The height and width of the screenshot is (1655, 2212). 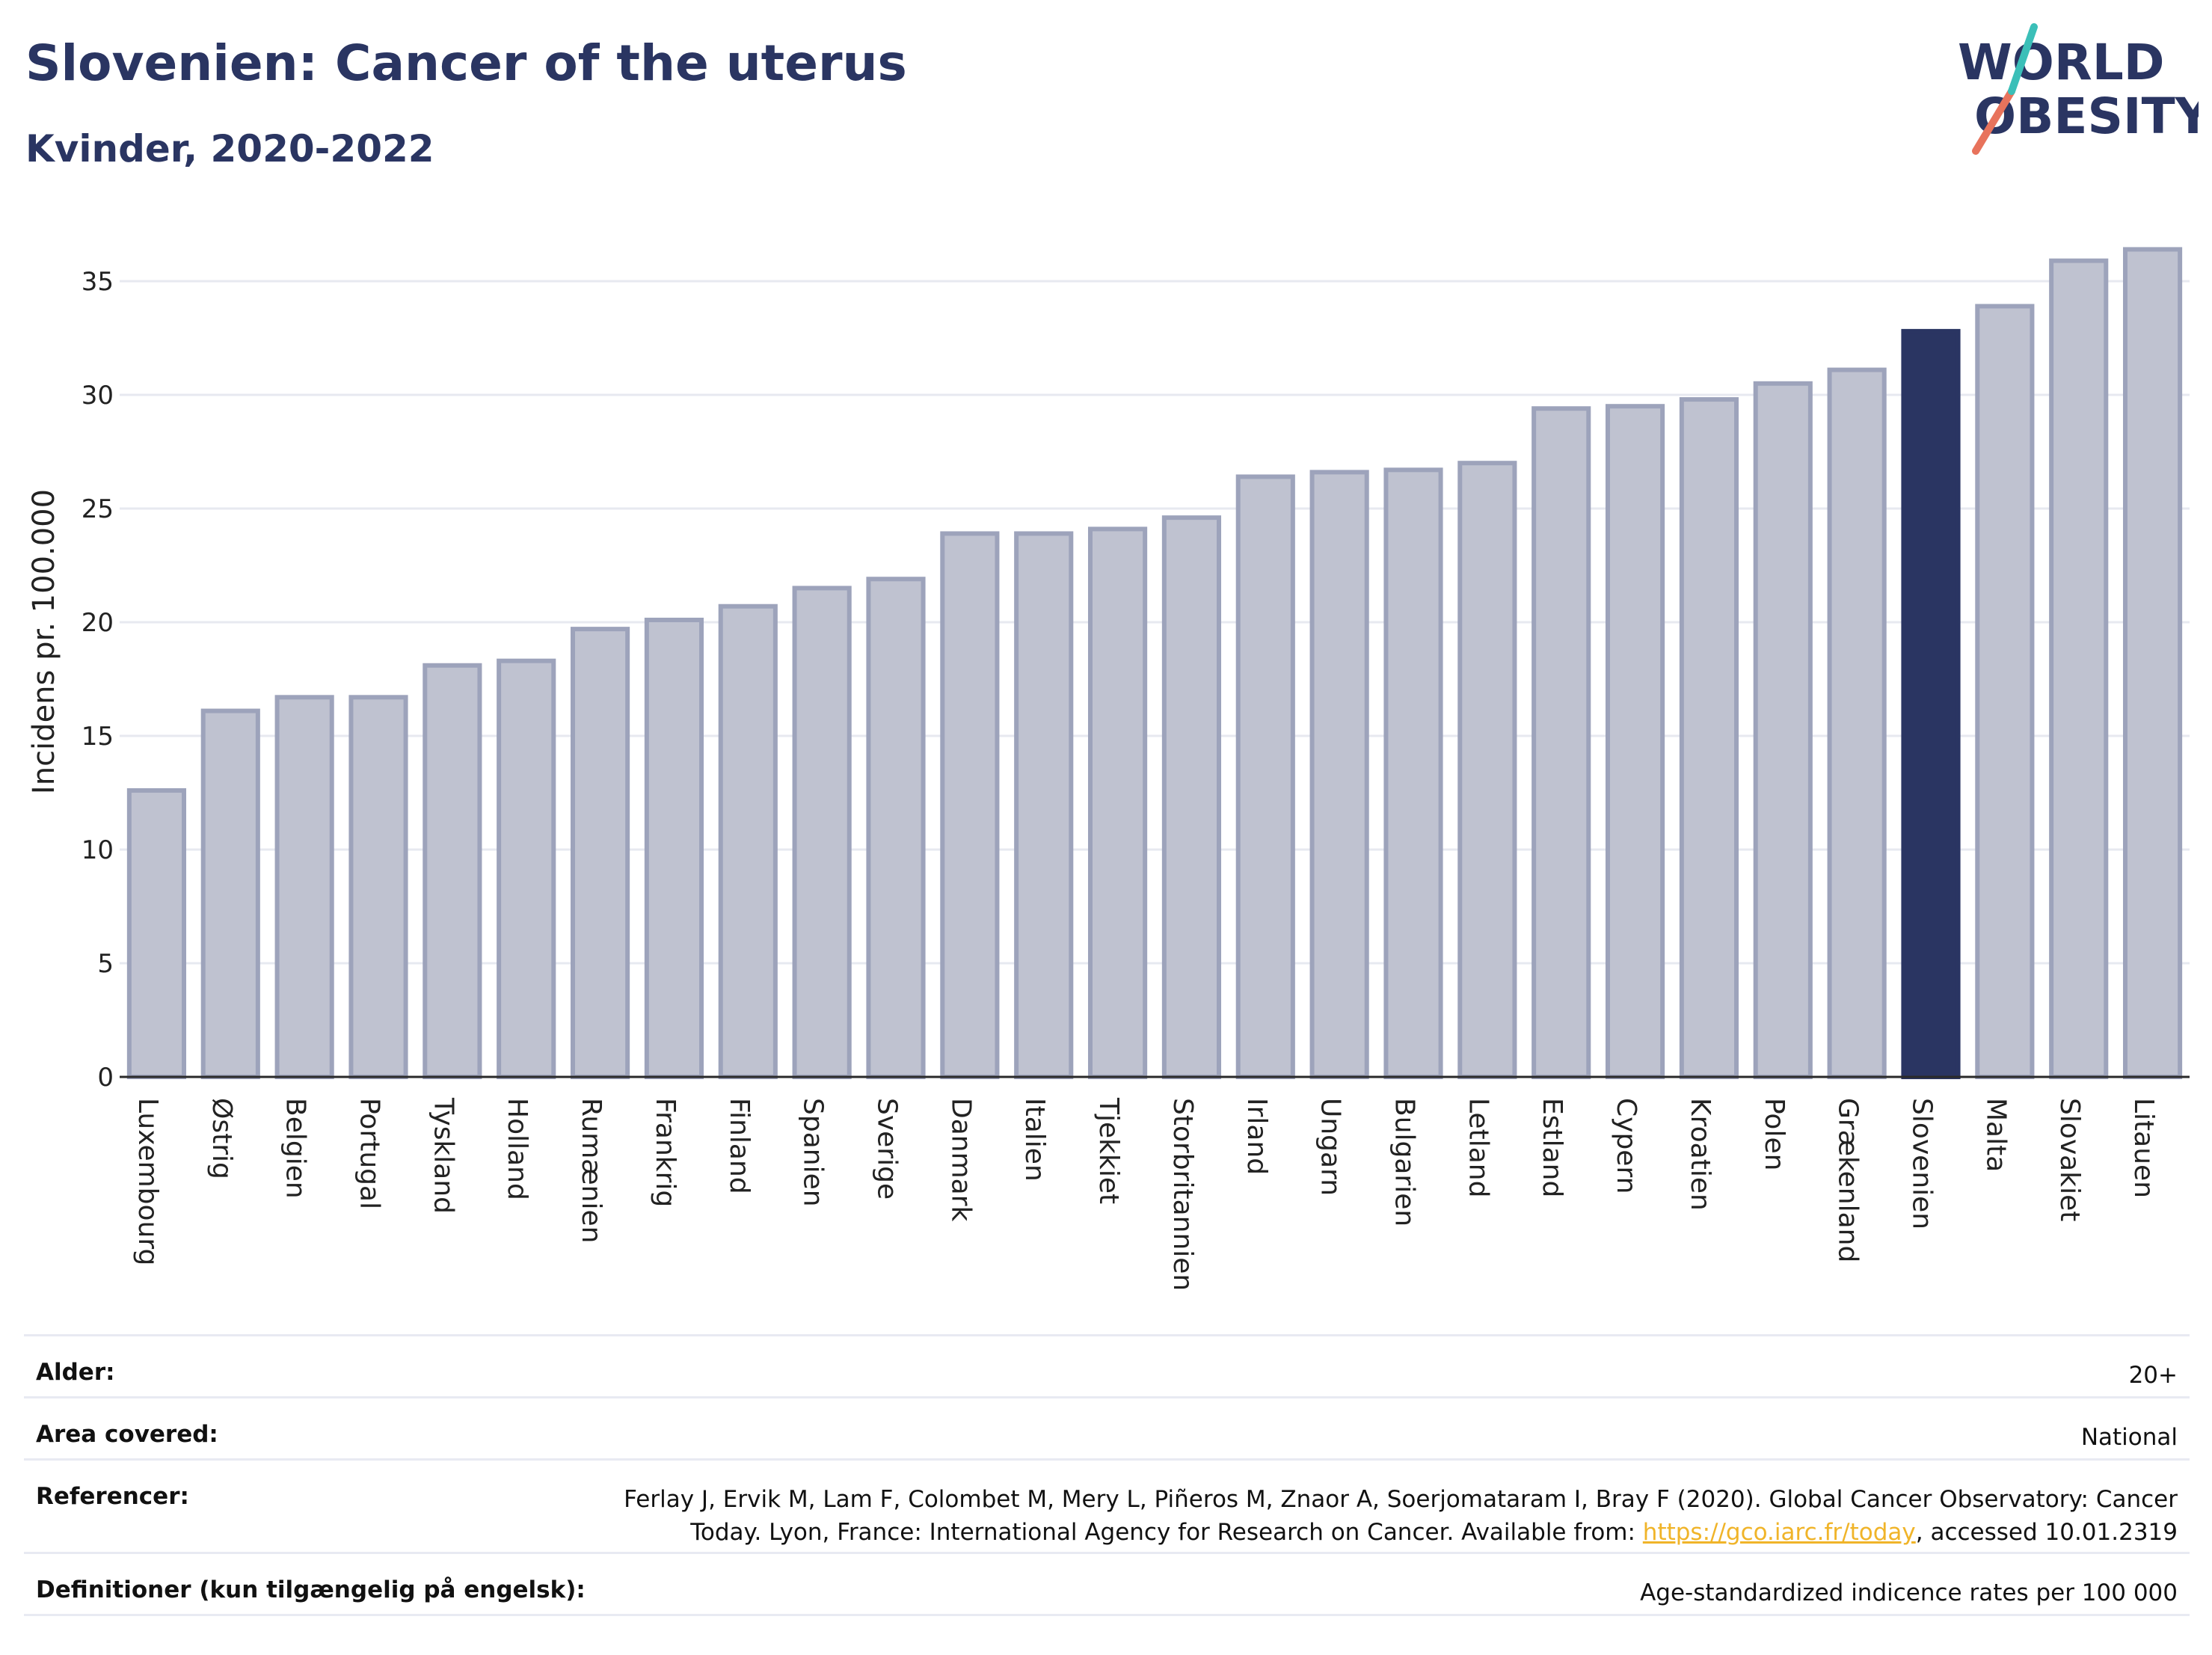 I want to click on x-tick-label: Estland, so click(x=1552, y=1147).